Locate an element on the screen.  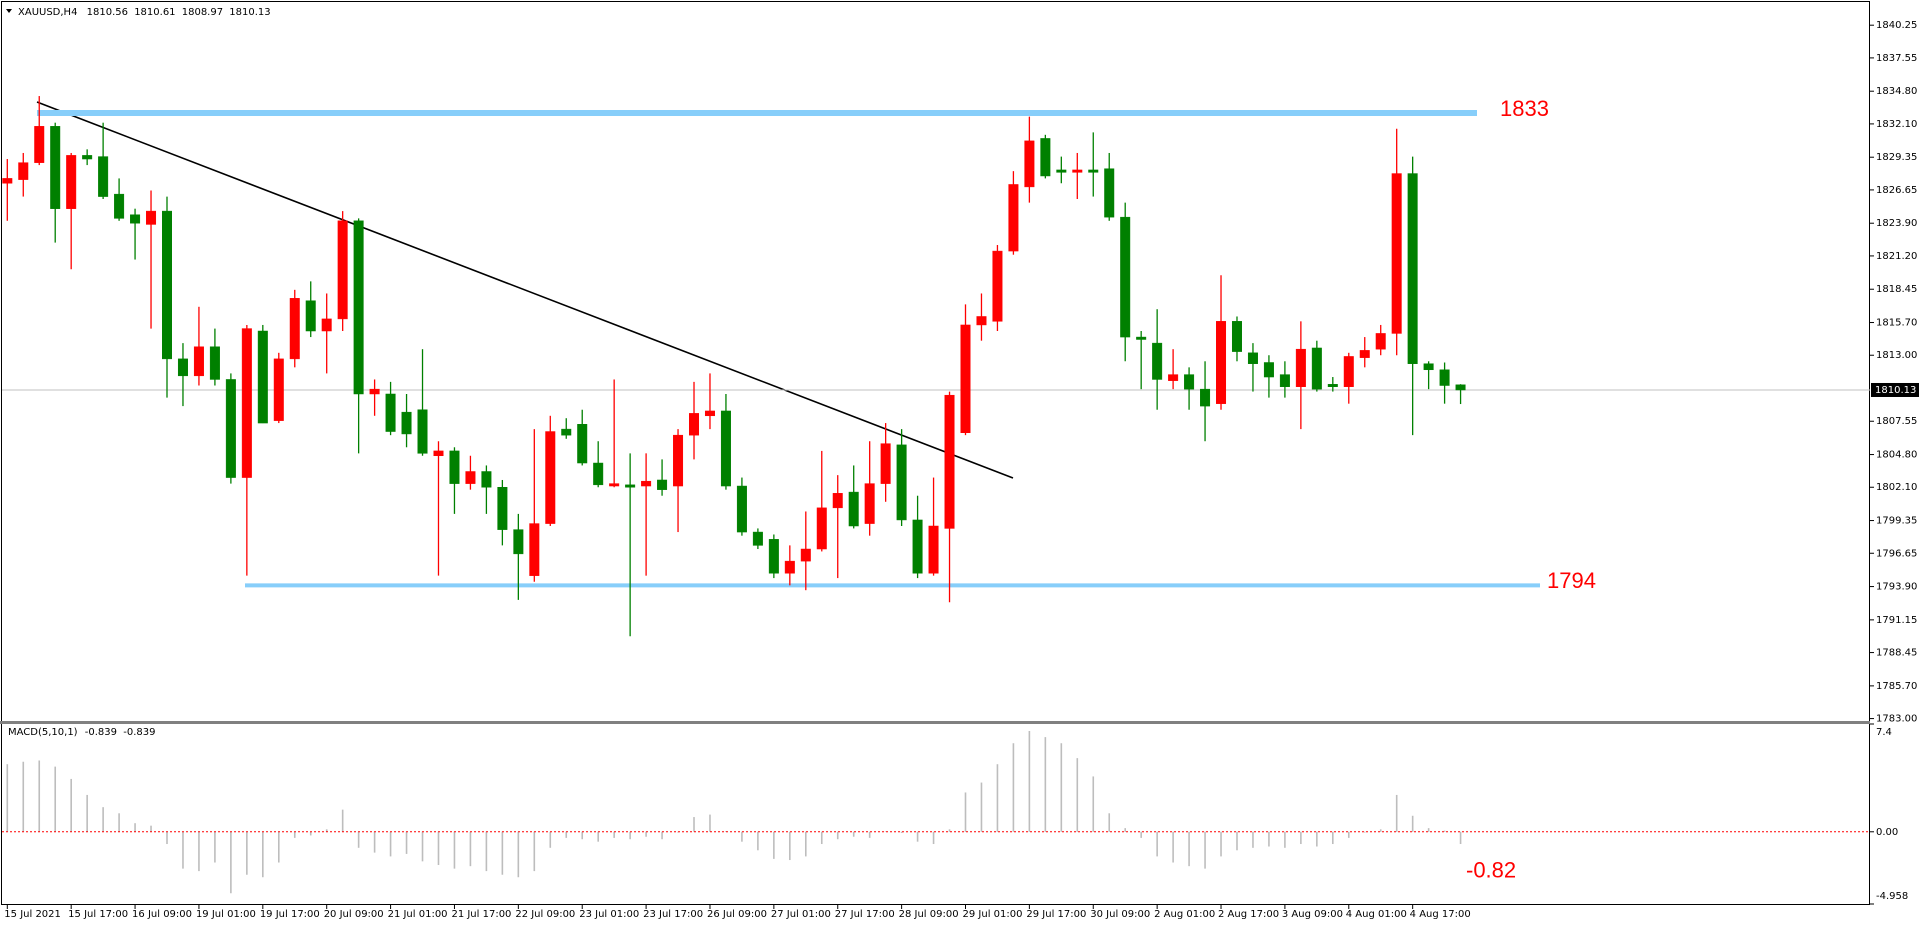
x-tick-label: 27 Jul 17:00 is located at coordinates (865, 914).